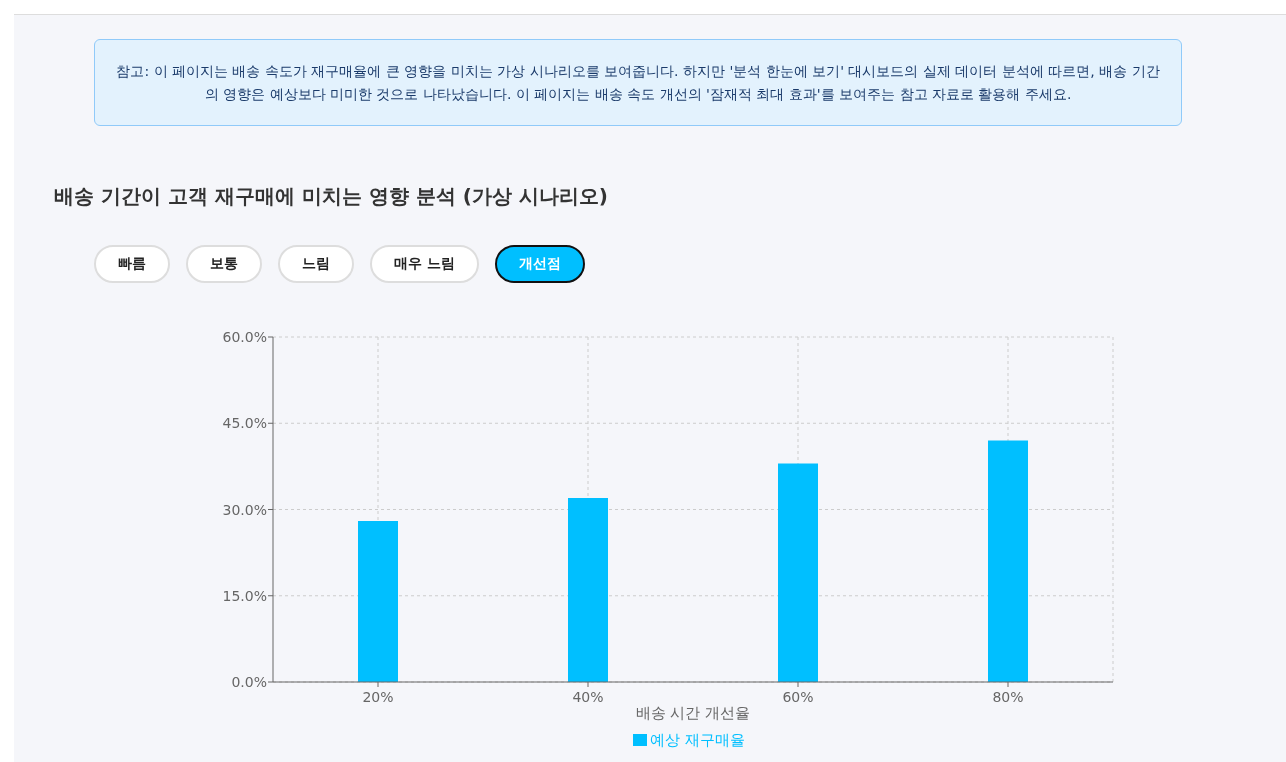 The image size is (1286, 762). I want to click on x-tick-label: 80%, so click(1008, 697).